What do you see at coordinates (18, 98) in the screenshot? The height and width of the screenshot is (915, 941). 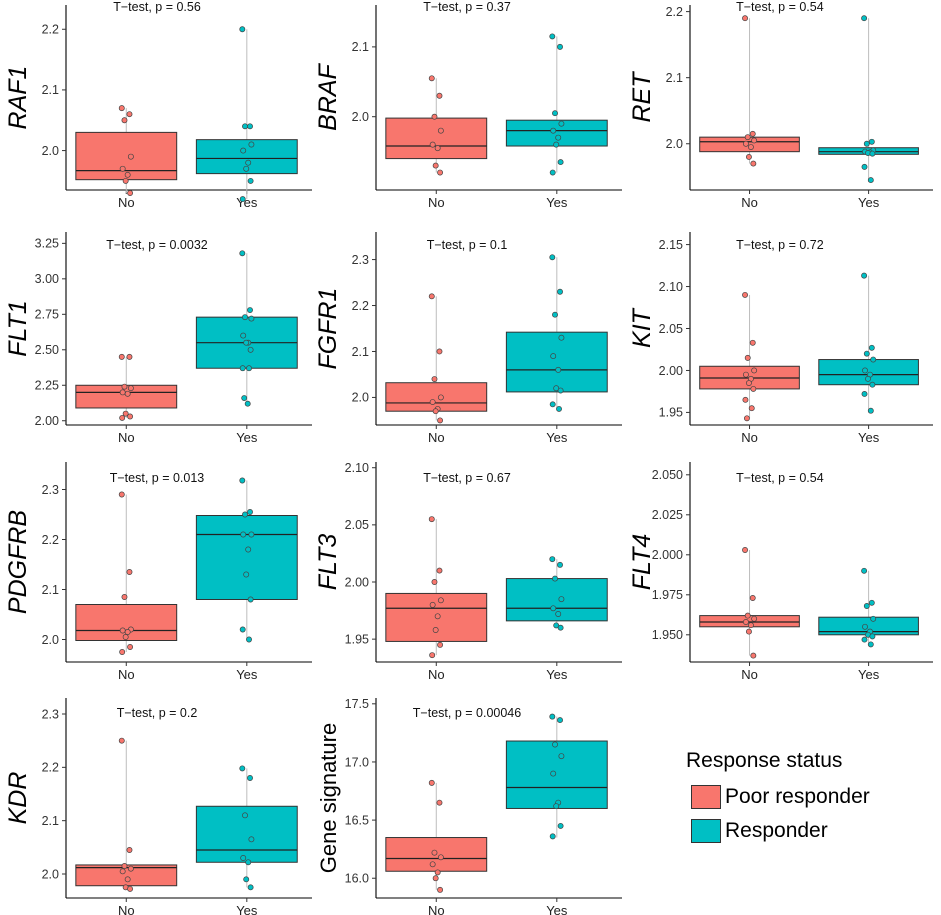 I see `y-axis-label: RAF1` at bounding box center [18, 98].